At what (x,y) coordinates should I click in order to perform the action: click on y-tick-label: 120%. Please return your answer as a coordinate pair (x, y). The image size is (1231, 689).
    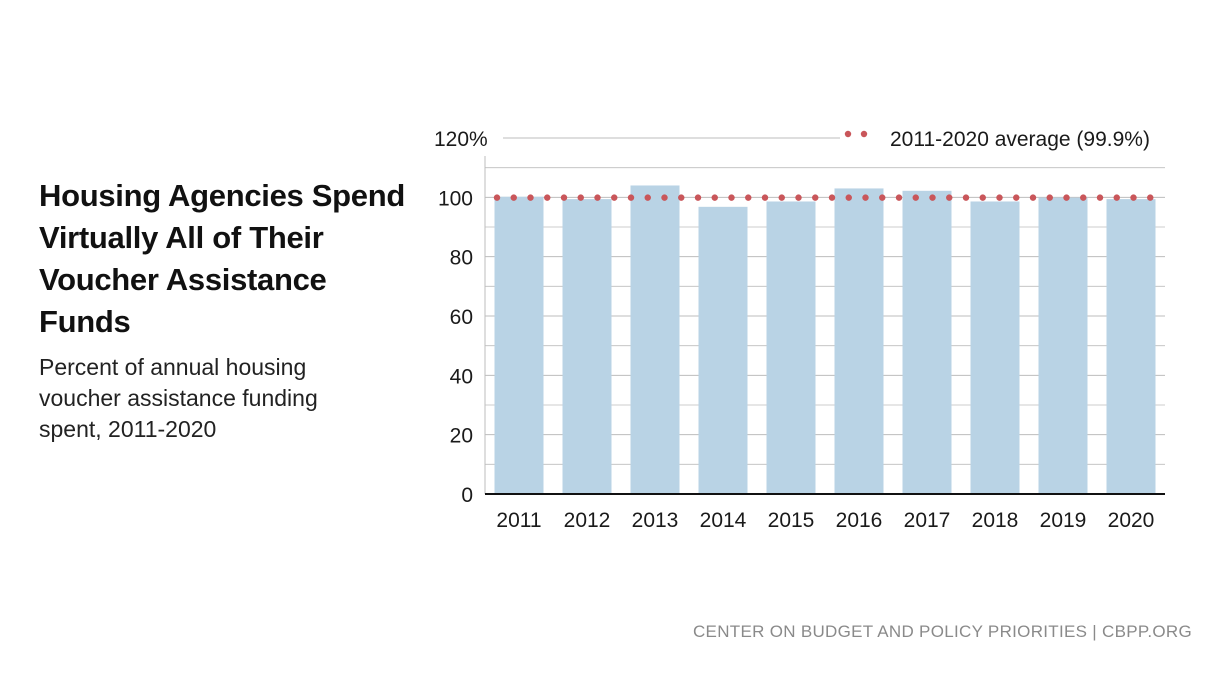
    Looking at the image, I should click on (461, 139).